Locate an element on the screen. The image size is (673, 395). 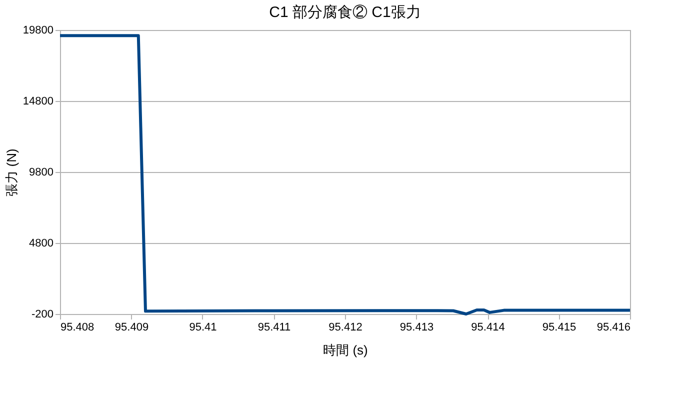
y-tick-label: -200 is located at coordinates (42, 314).